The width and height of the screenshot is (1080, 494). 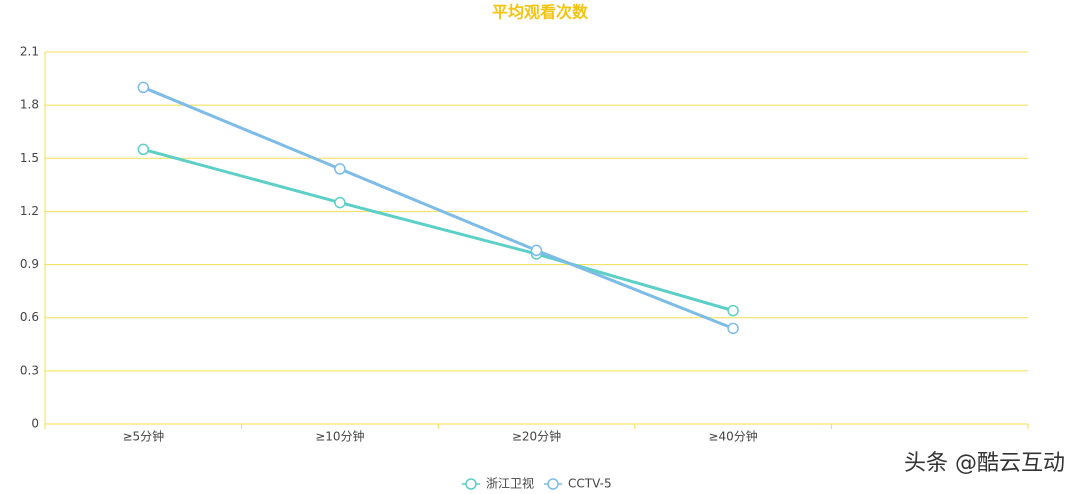 What do you see at coordinates (29, 211) in the screenshot?
I see `y-tick-label: 1.2` at bounding box center [29, 211].